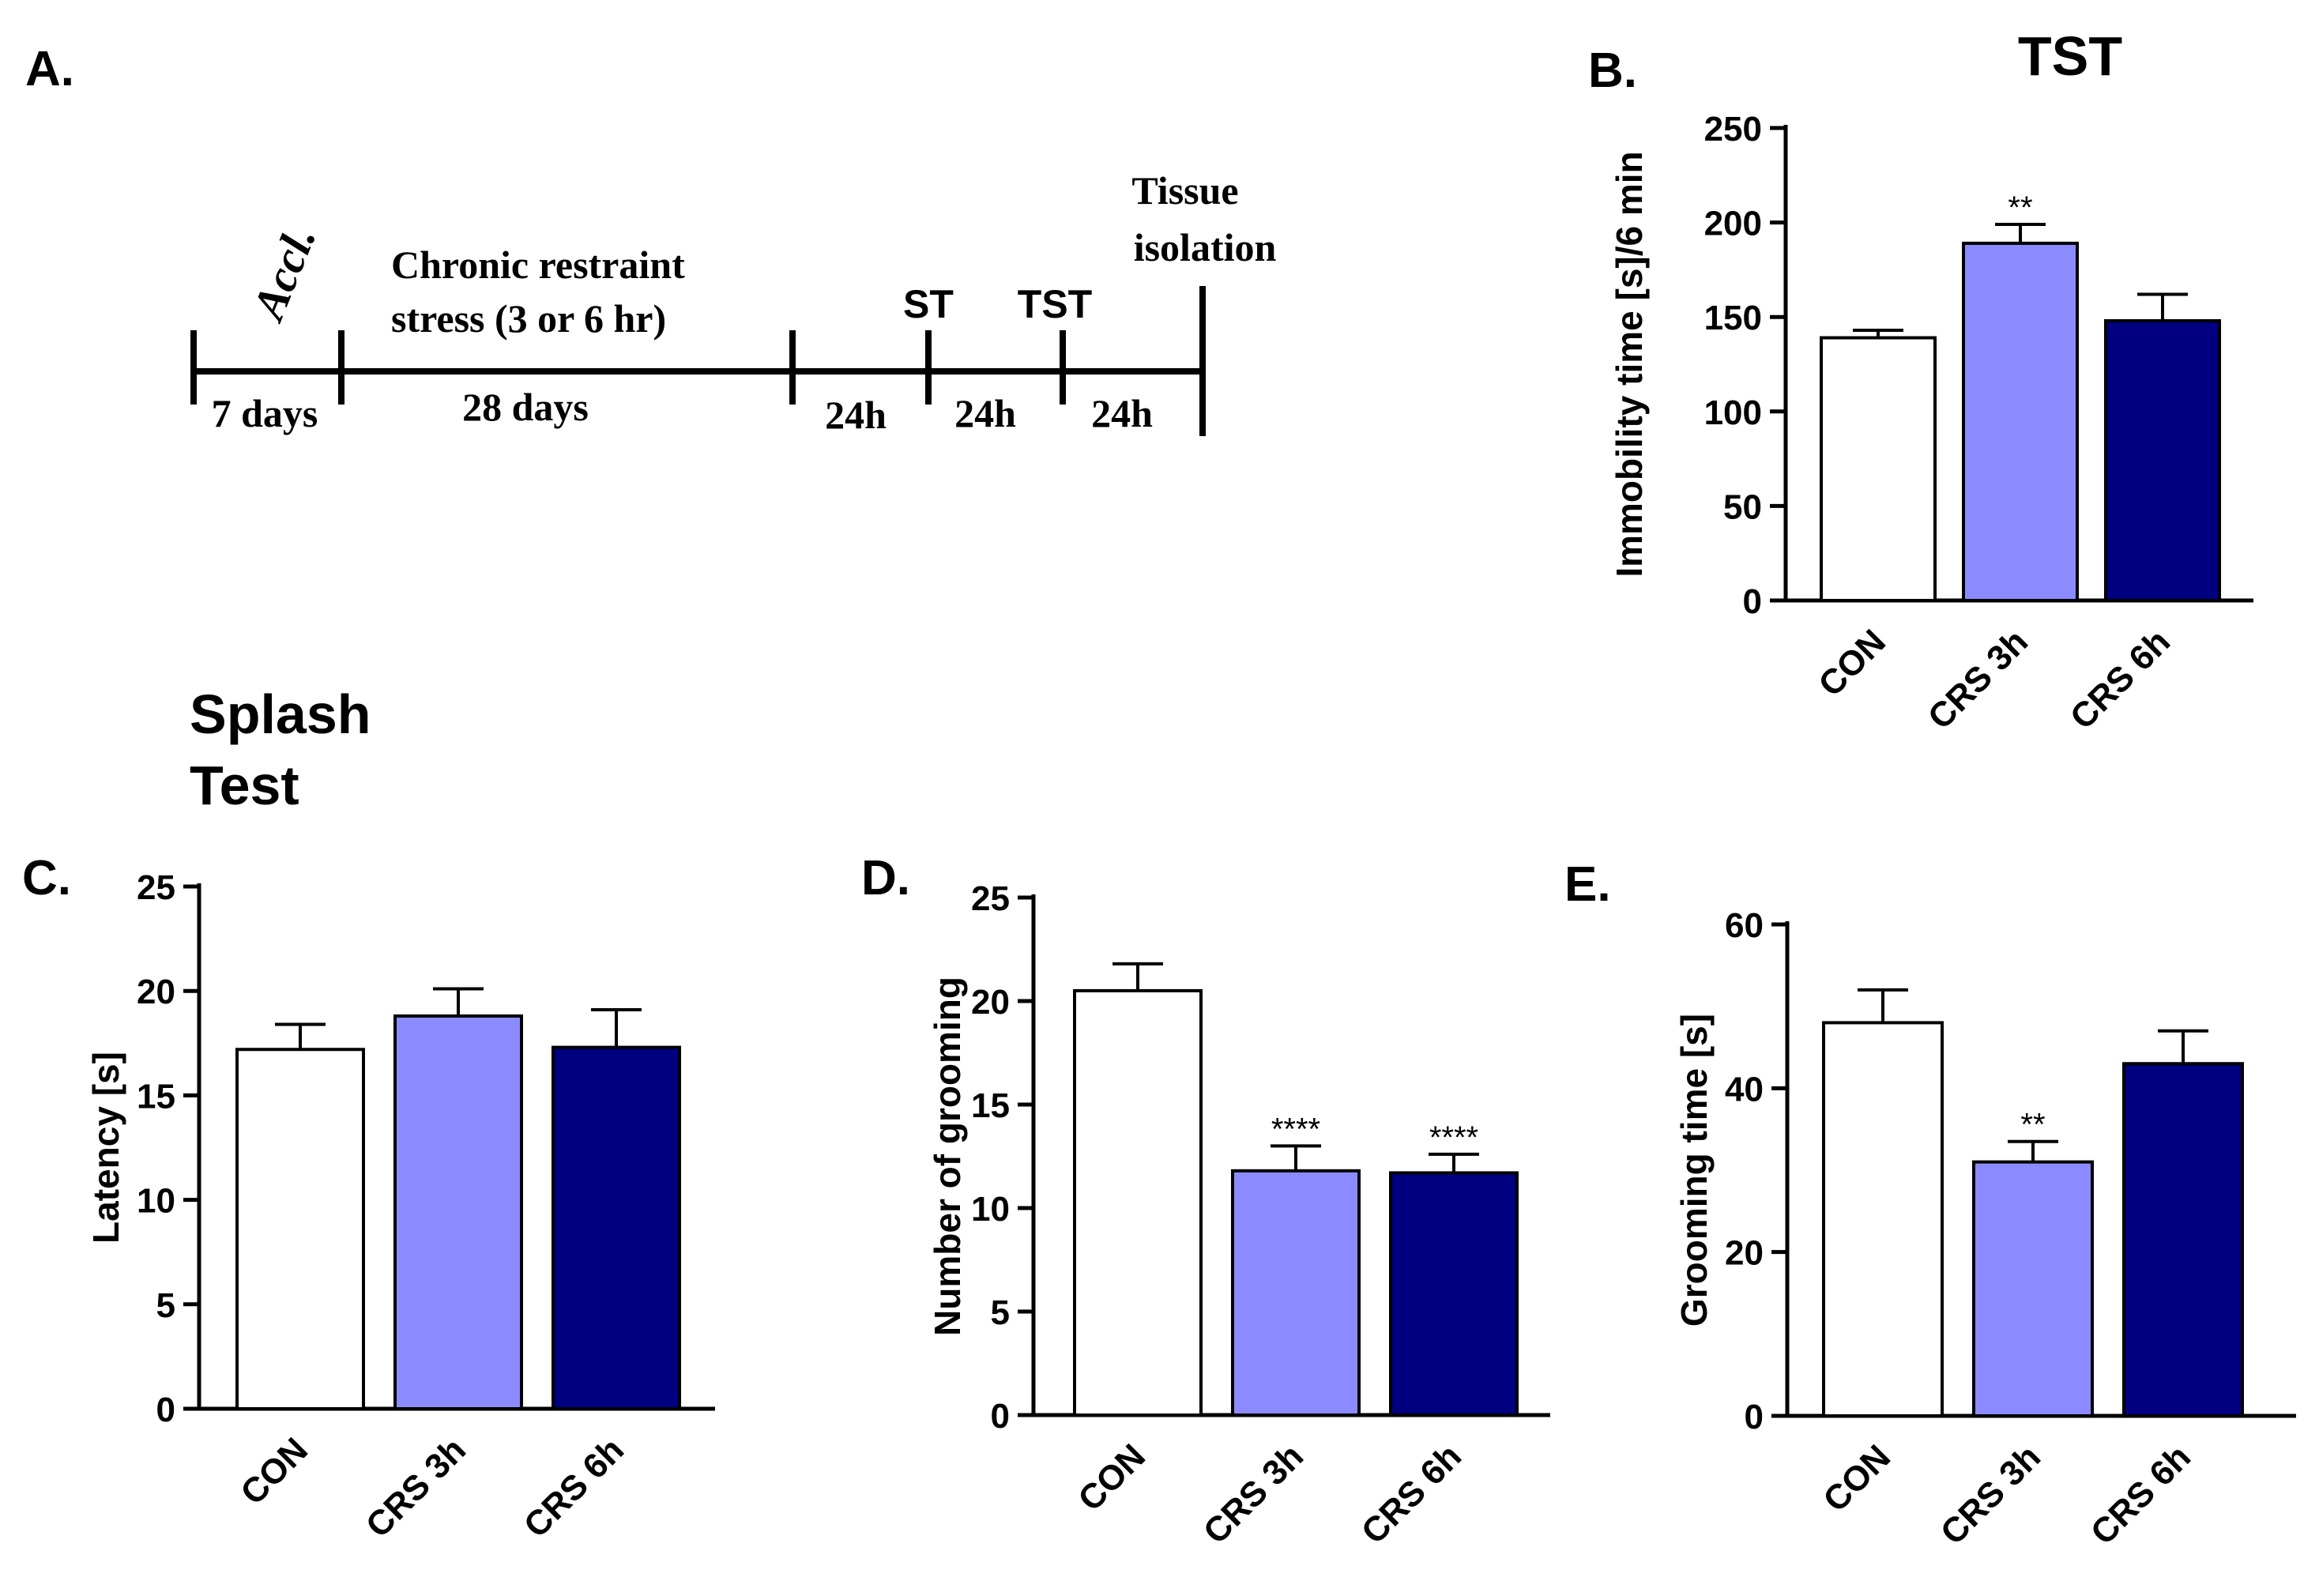  Describe the element at coordinates (1733, 130) in the screenshot. I see `y-tick-label: 250` at that location.